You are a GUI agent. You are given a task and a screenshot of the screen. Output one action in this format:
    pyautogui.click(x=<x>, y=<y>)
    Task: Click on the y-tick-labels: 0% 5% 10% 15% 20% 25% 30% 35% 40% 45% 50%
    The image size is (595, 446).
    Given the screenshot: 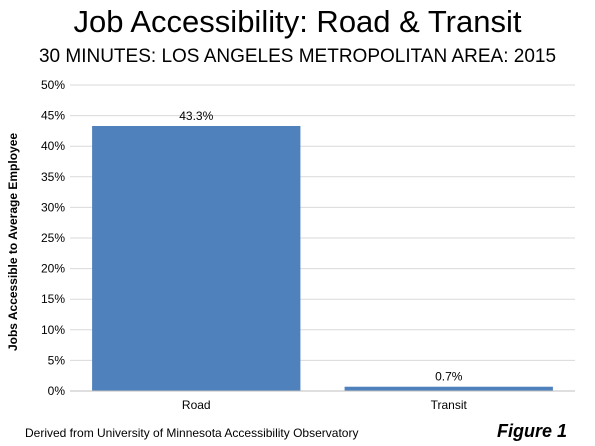 What is the action you would take?
    pyautogui.click(x=53, y=238)
    